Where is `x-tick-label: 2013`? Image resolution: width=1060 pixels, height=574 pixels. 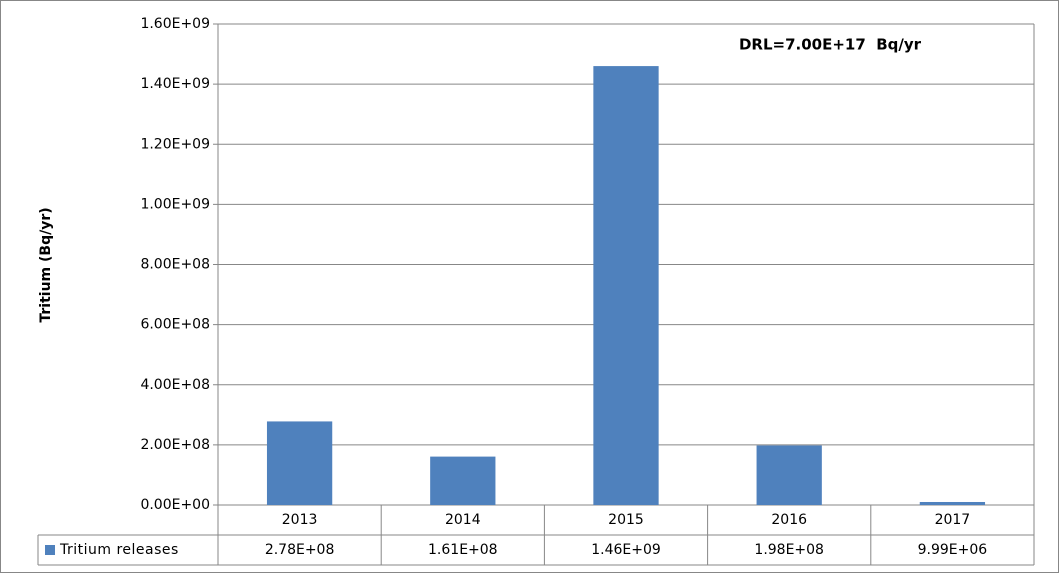
x-tick-label: 2013 is located at coordinates (300, 520).